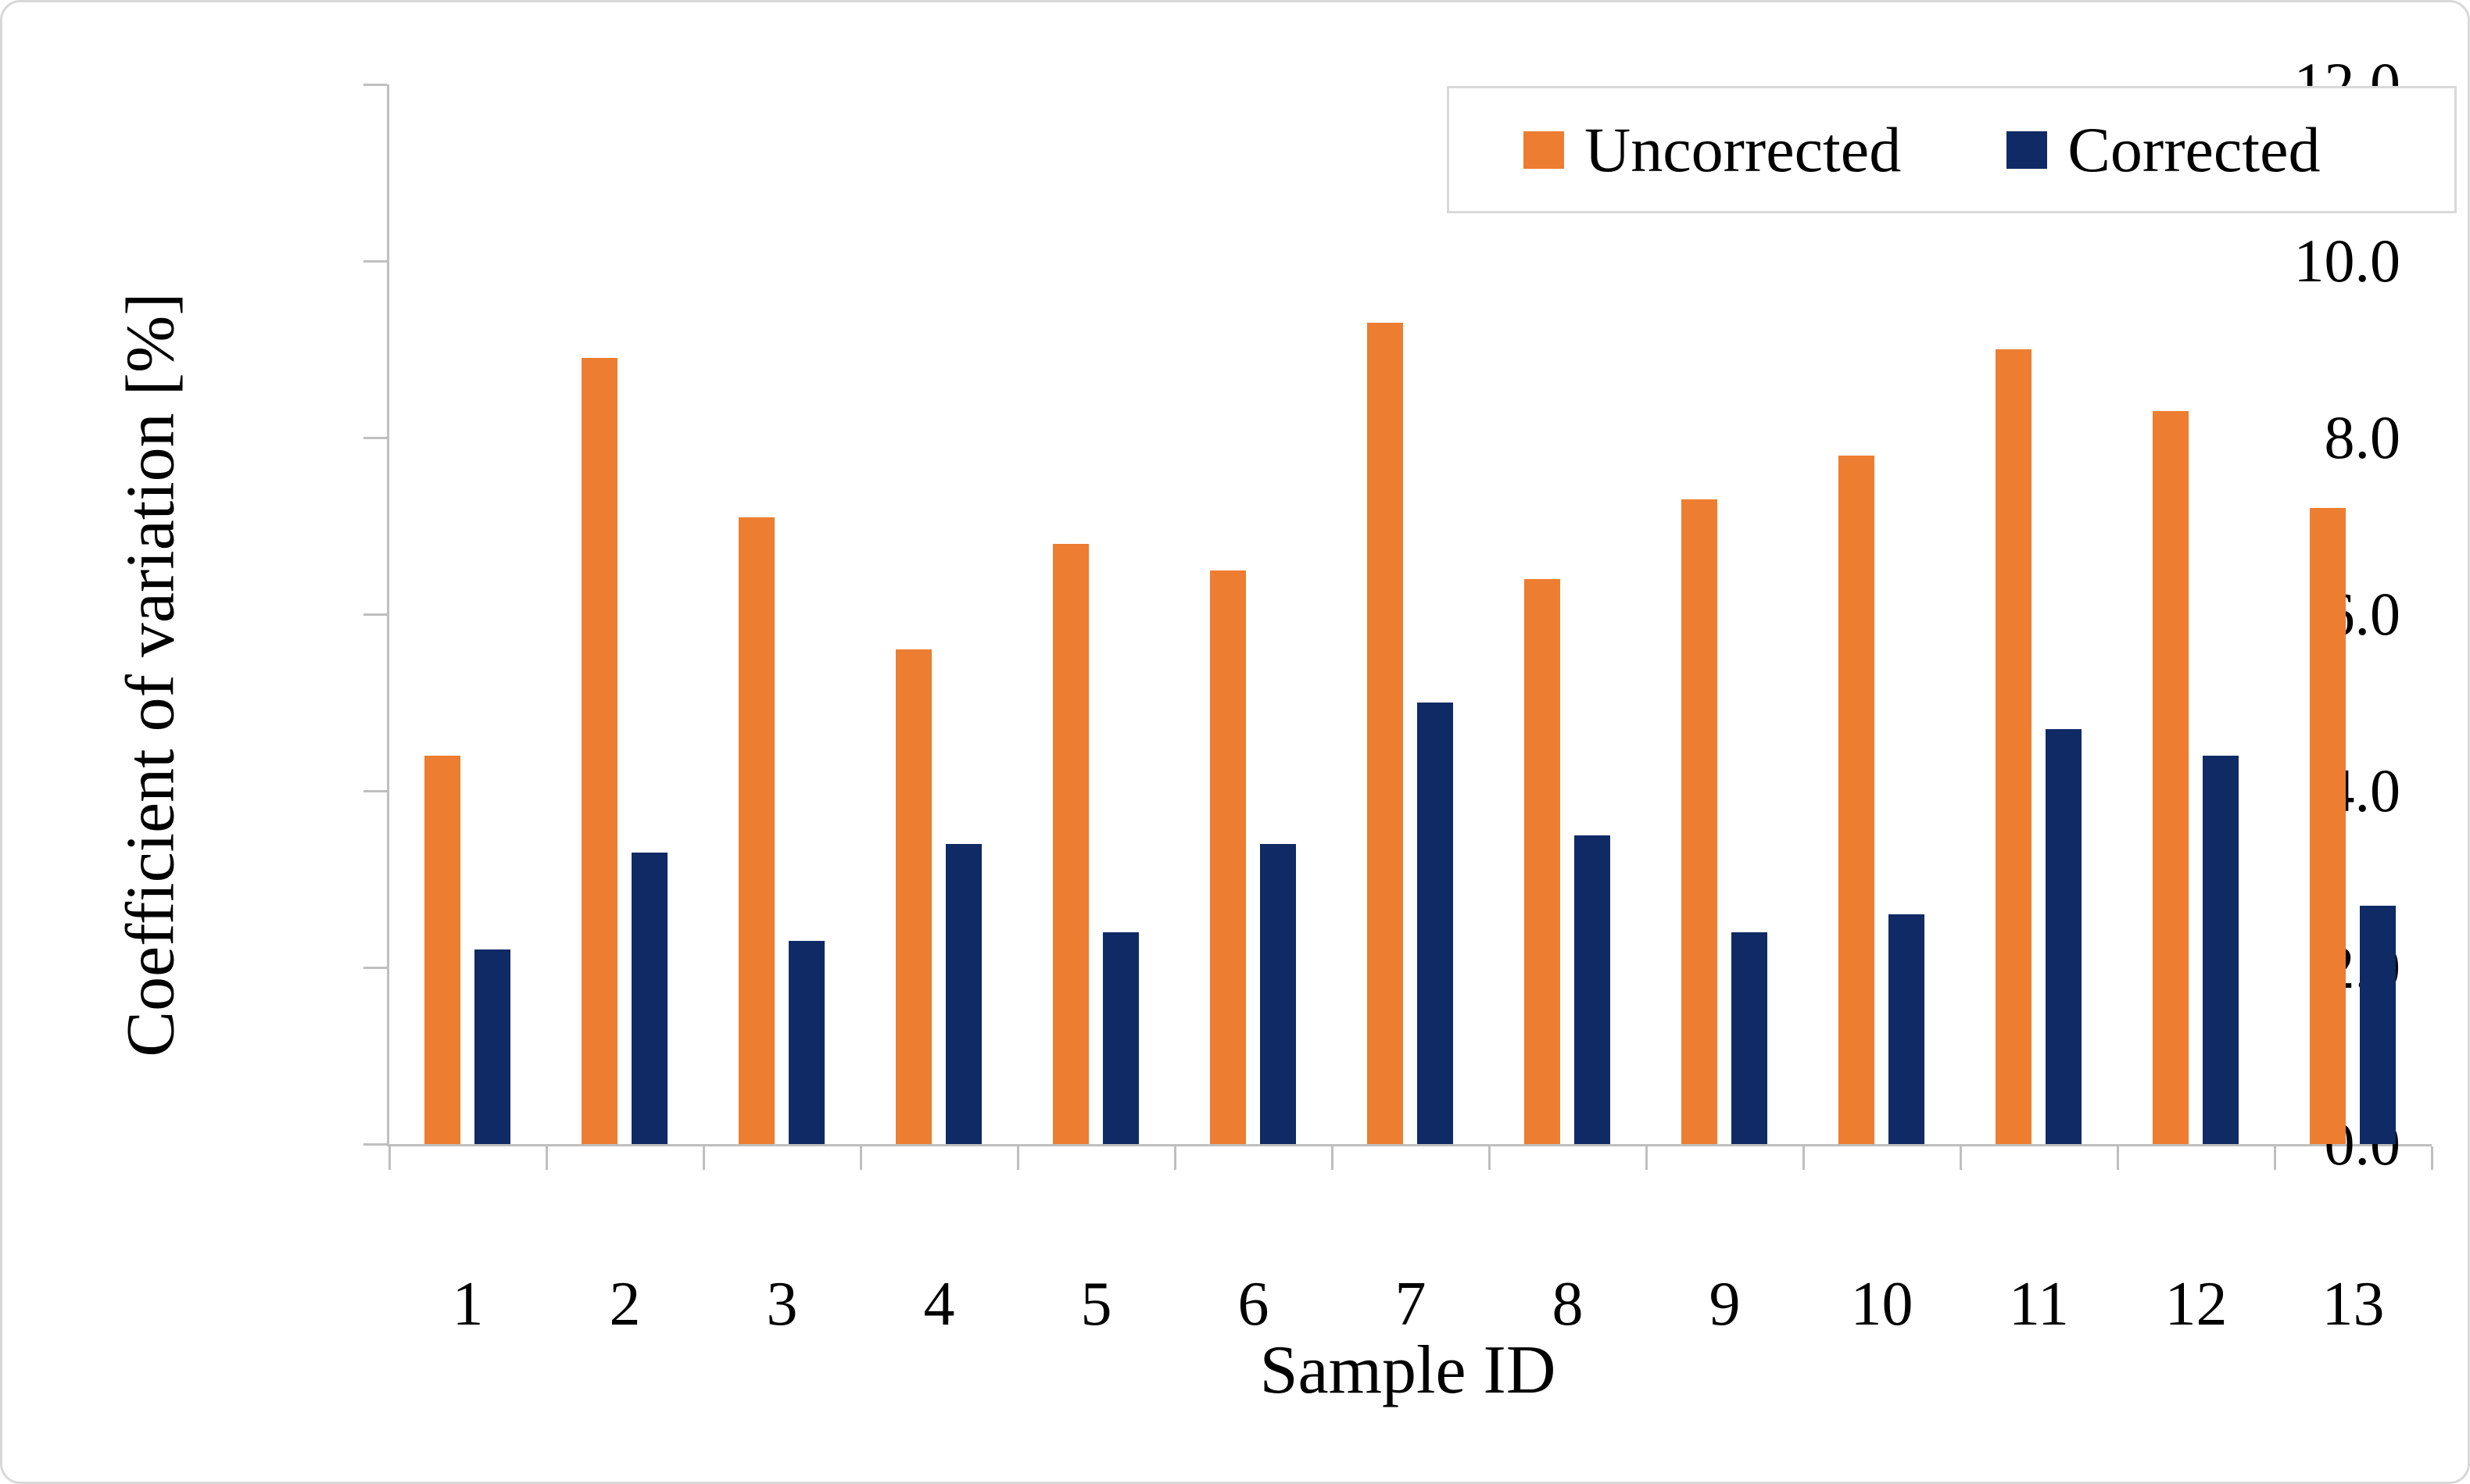 The image size is (2470, 1484). What do you see at coordinates (2039, 1304) in the screenshot?
I see `x-axis-category-label: 11` at bounding box center [2039, 1304].